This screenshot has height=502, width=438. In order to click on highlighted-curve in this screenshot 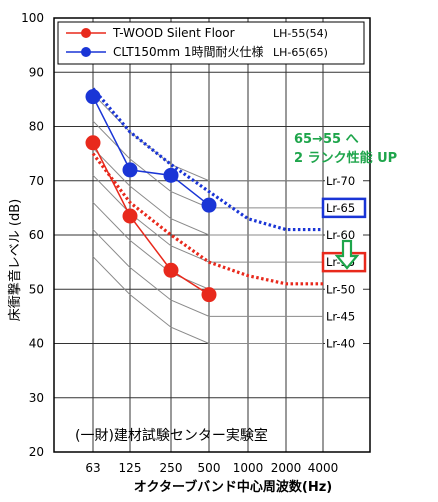, I will do `click(207, 219)`.